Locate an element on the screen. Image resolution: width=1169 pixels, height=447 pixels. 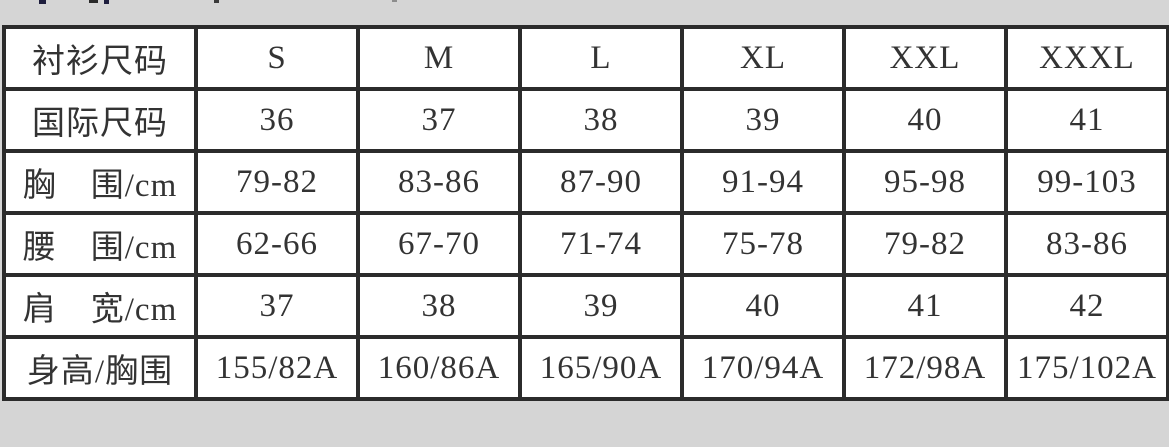
table-row-shoulder: 肩 宽/cm 37 38 39 40 41 42 is located at coordinates (585, 306).